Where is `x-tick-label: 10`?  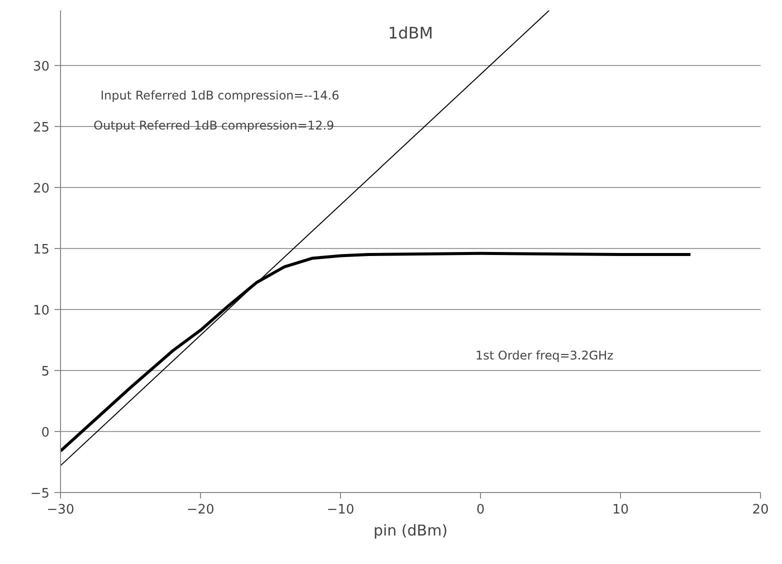 x-tick-label: 10 is located at coordinates (620, 510).